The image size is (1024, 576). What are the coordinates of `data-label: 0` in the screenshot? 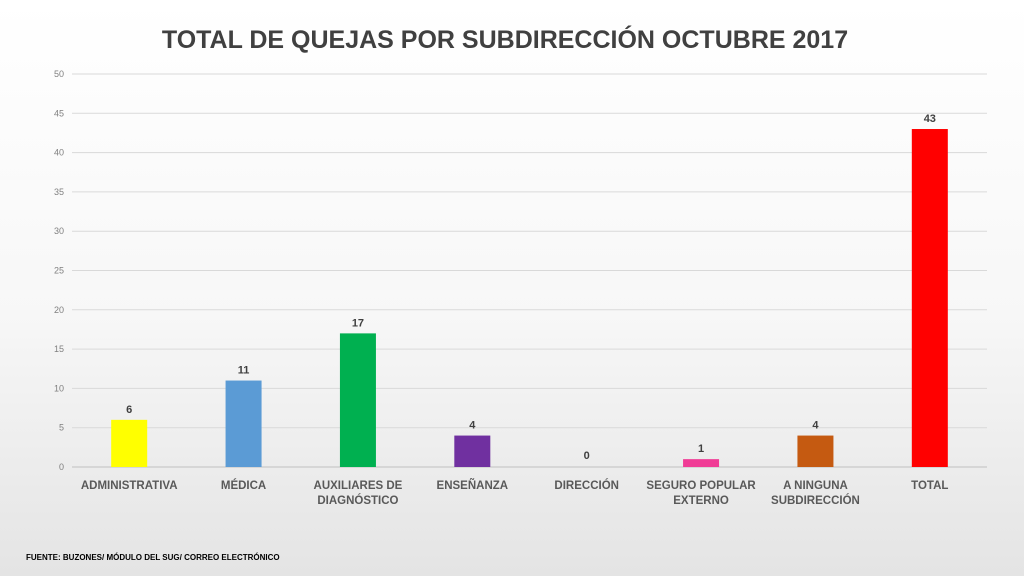 It's located at (587, 456).